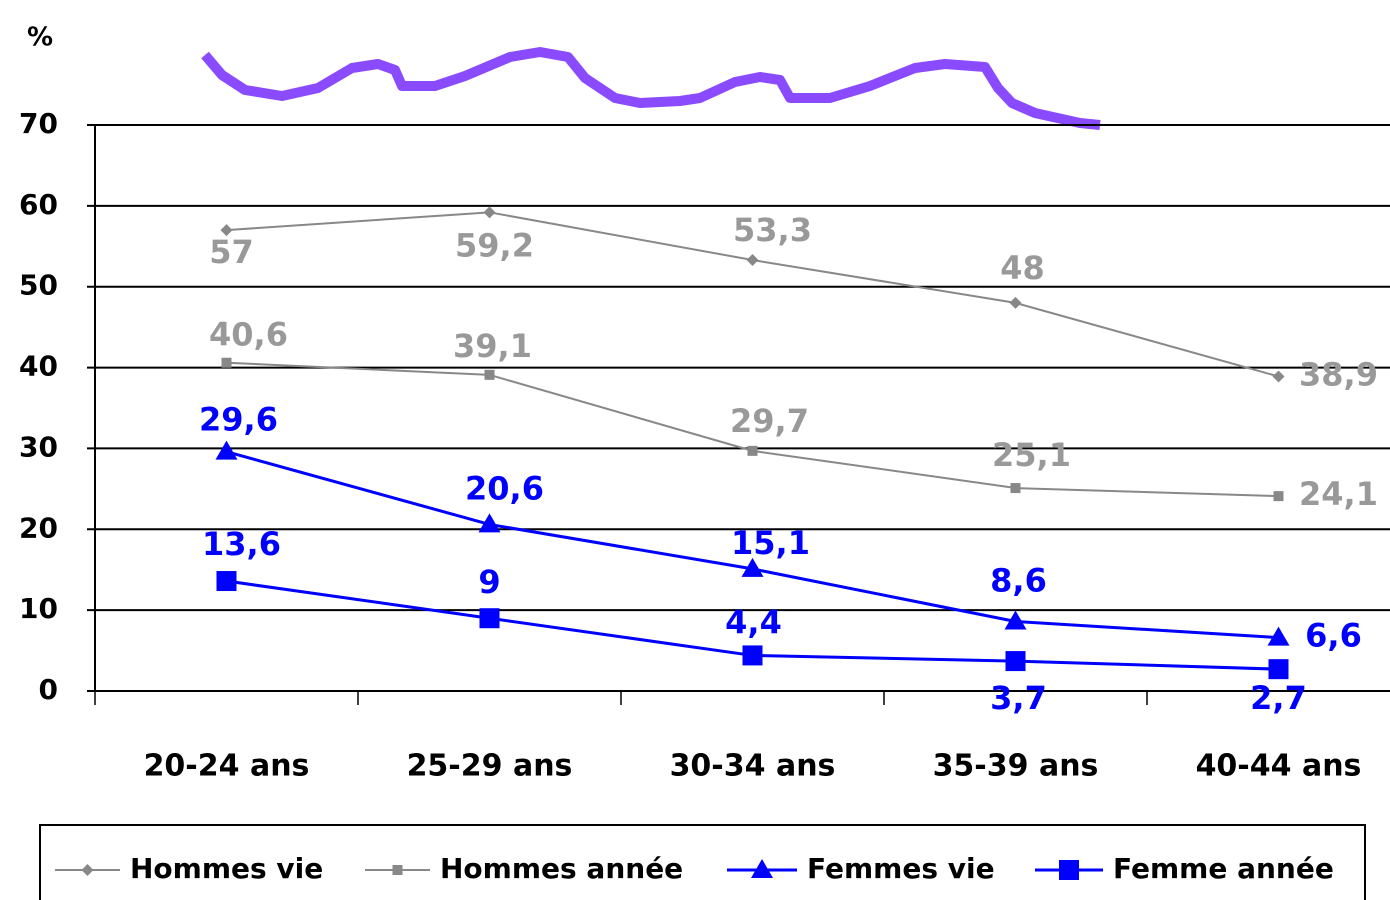 The height and width of the screenshot is (900, 1390). What do you see at coordinates (38, 204) in the screenshot?
I see `y-tick-label: 60` at bounding box center [38, 204].